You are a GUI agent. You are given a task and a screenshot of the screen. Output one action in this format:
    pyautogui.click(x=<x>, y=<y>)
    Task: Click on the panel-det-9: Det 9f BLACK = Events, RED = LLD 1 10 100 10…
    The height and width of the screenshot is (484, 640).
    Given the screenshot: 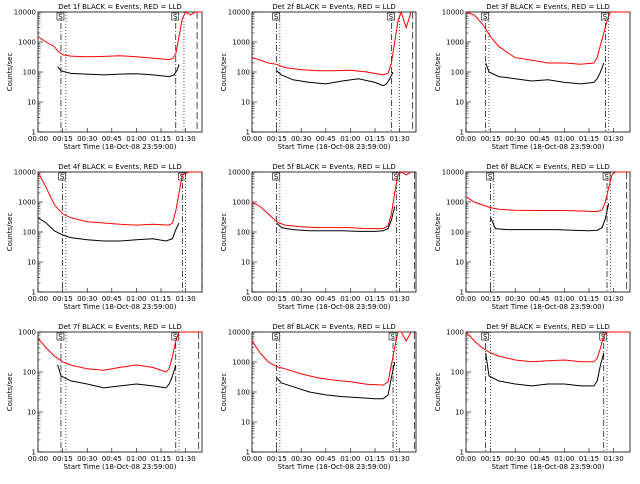 What is the action you would take?
    pyautogui.click(x=532, y=397)
    